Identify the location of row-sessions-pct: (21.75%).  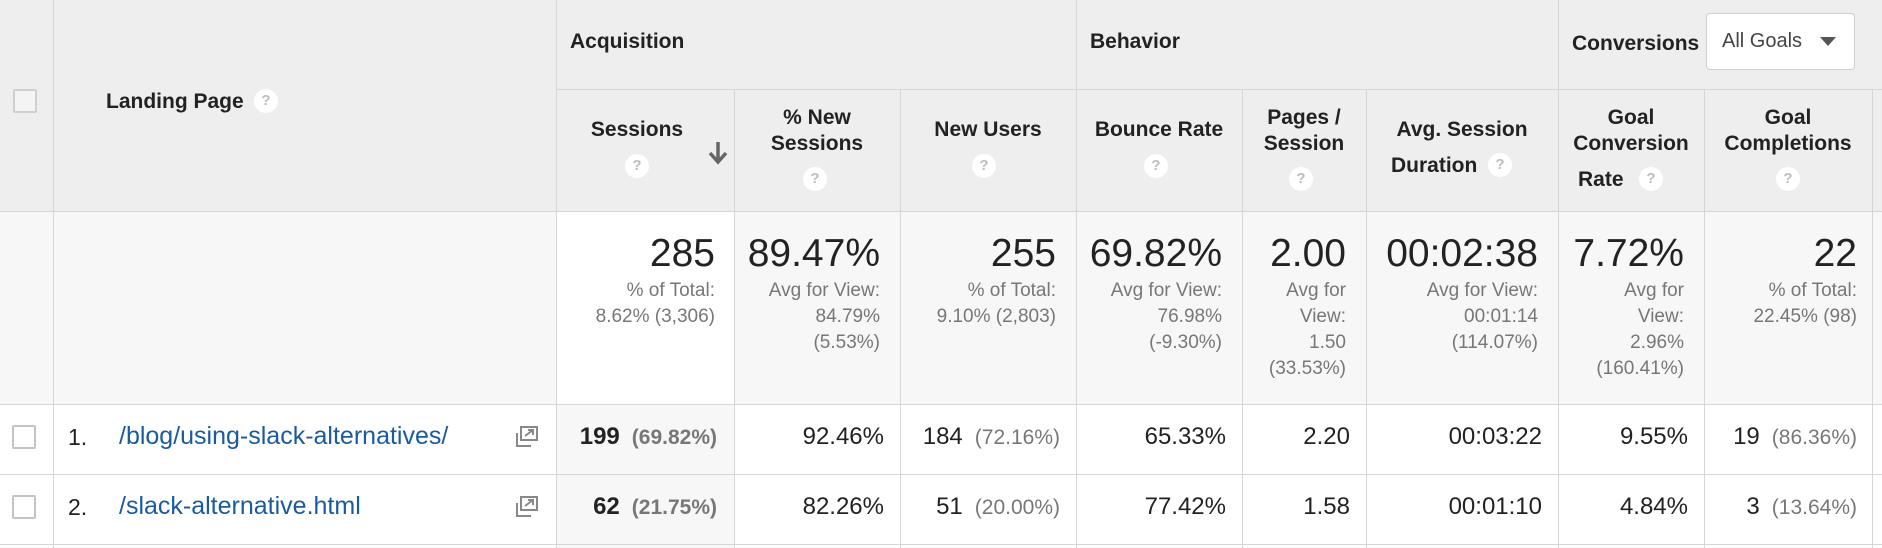
(674, 507).